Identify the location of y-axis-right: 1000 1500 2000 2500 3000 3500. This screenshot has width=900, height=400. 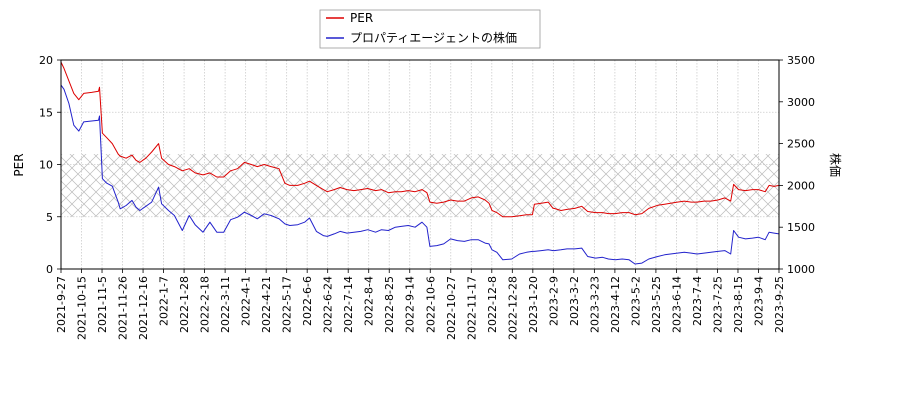
(797, 165).